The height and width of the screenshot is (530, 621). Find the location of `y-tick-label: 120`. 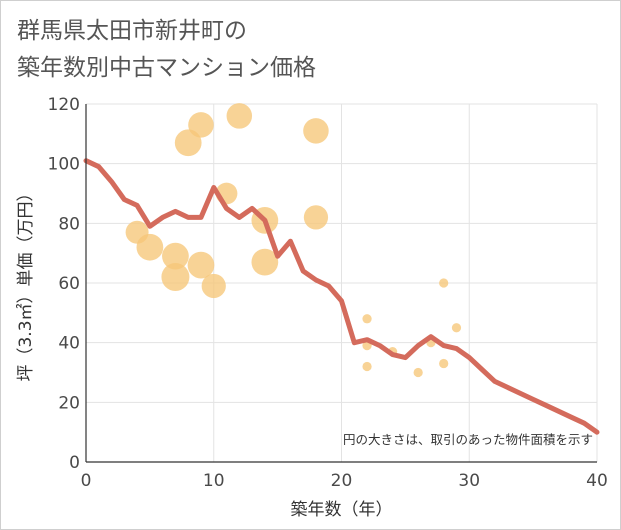

y-tick-label: 120 is located at coordinates (64, 105).